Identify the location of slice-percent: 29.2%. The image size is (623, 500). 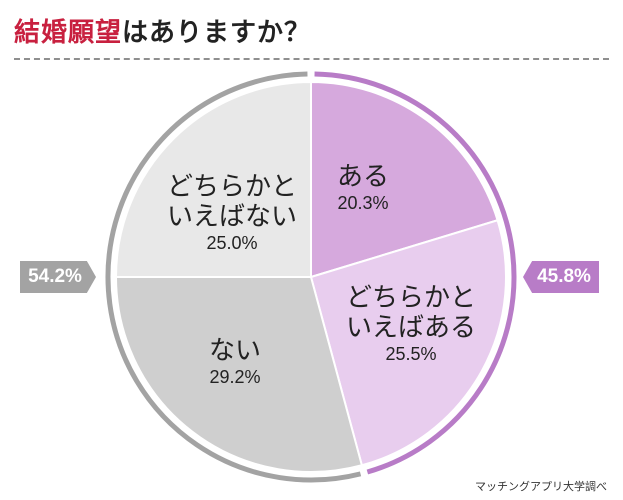
(235, 377).